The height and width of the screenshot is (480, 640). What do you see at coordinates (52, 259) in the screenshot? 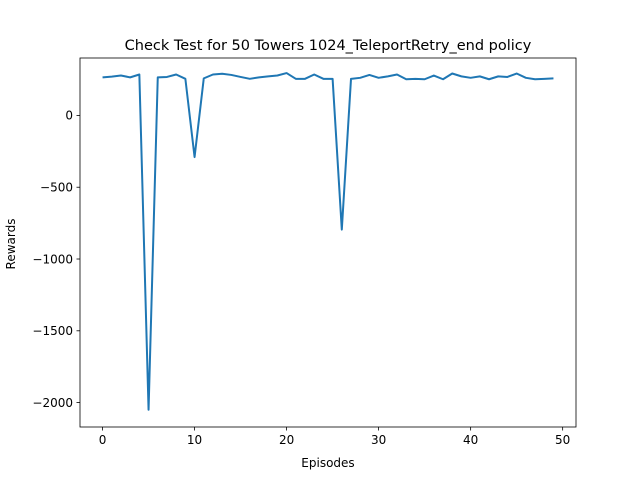
I see `y-tick-label: −1000` at bounding box center [52, 259].